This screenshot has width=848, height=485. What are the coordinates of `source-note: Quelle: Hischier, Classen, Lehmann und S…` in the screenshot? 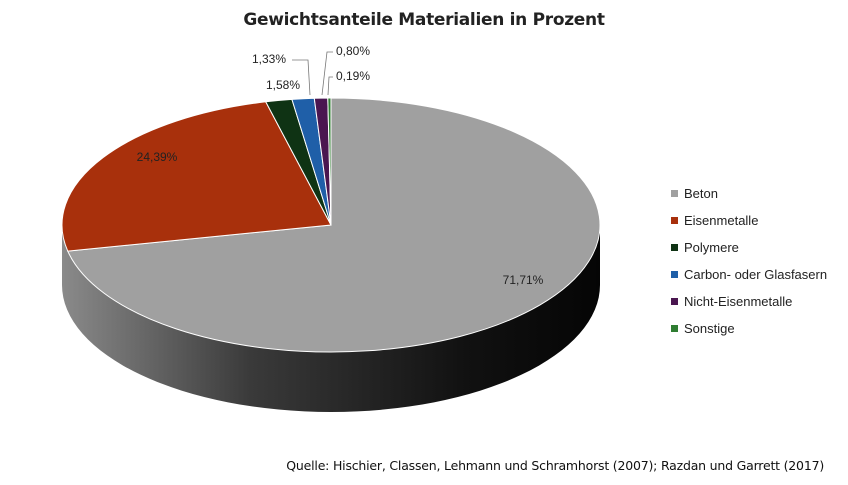 It's located at (555, 465).